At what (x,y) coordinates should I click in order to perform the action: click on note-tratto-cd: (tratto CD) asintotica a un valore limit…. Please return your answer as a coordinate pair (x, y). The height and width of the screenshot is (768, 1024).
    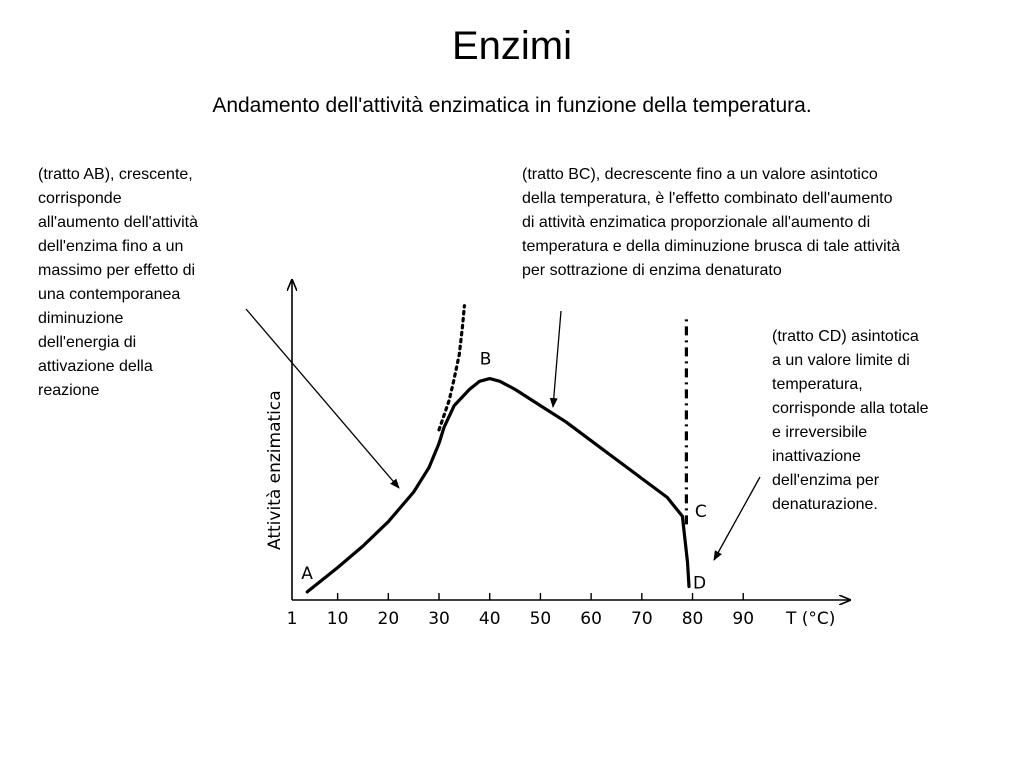
    Looking at the image, I should click on (850, 420).